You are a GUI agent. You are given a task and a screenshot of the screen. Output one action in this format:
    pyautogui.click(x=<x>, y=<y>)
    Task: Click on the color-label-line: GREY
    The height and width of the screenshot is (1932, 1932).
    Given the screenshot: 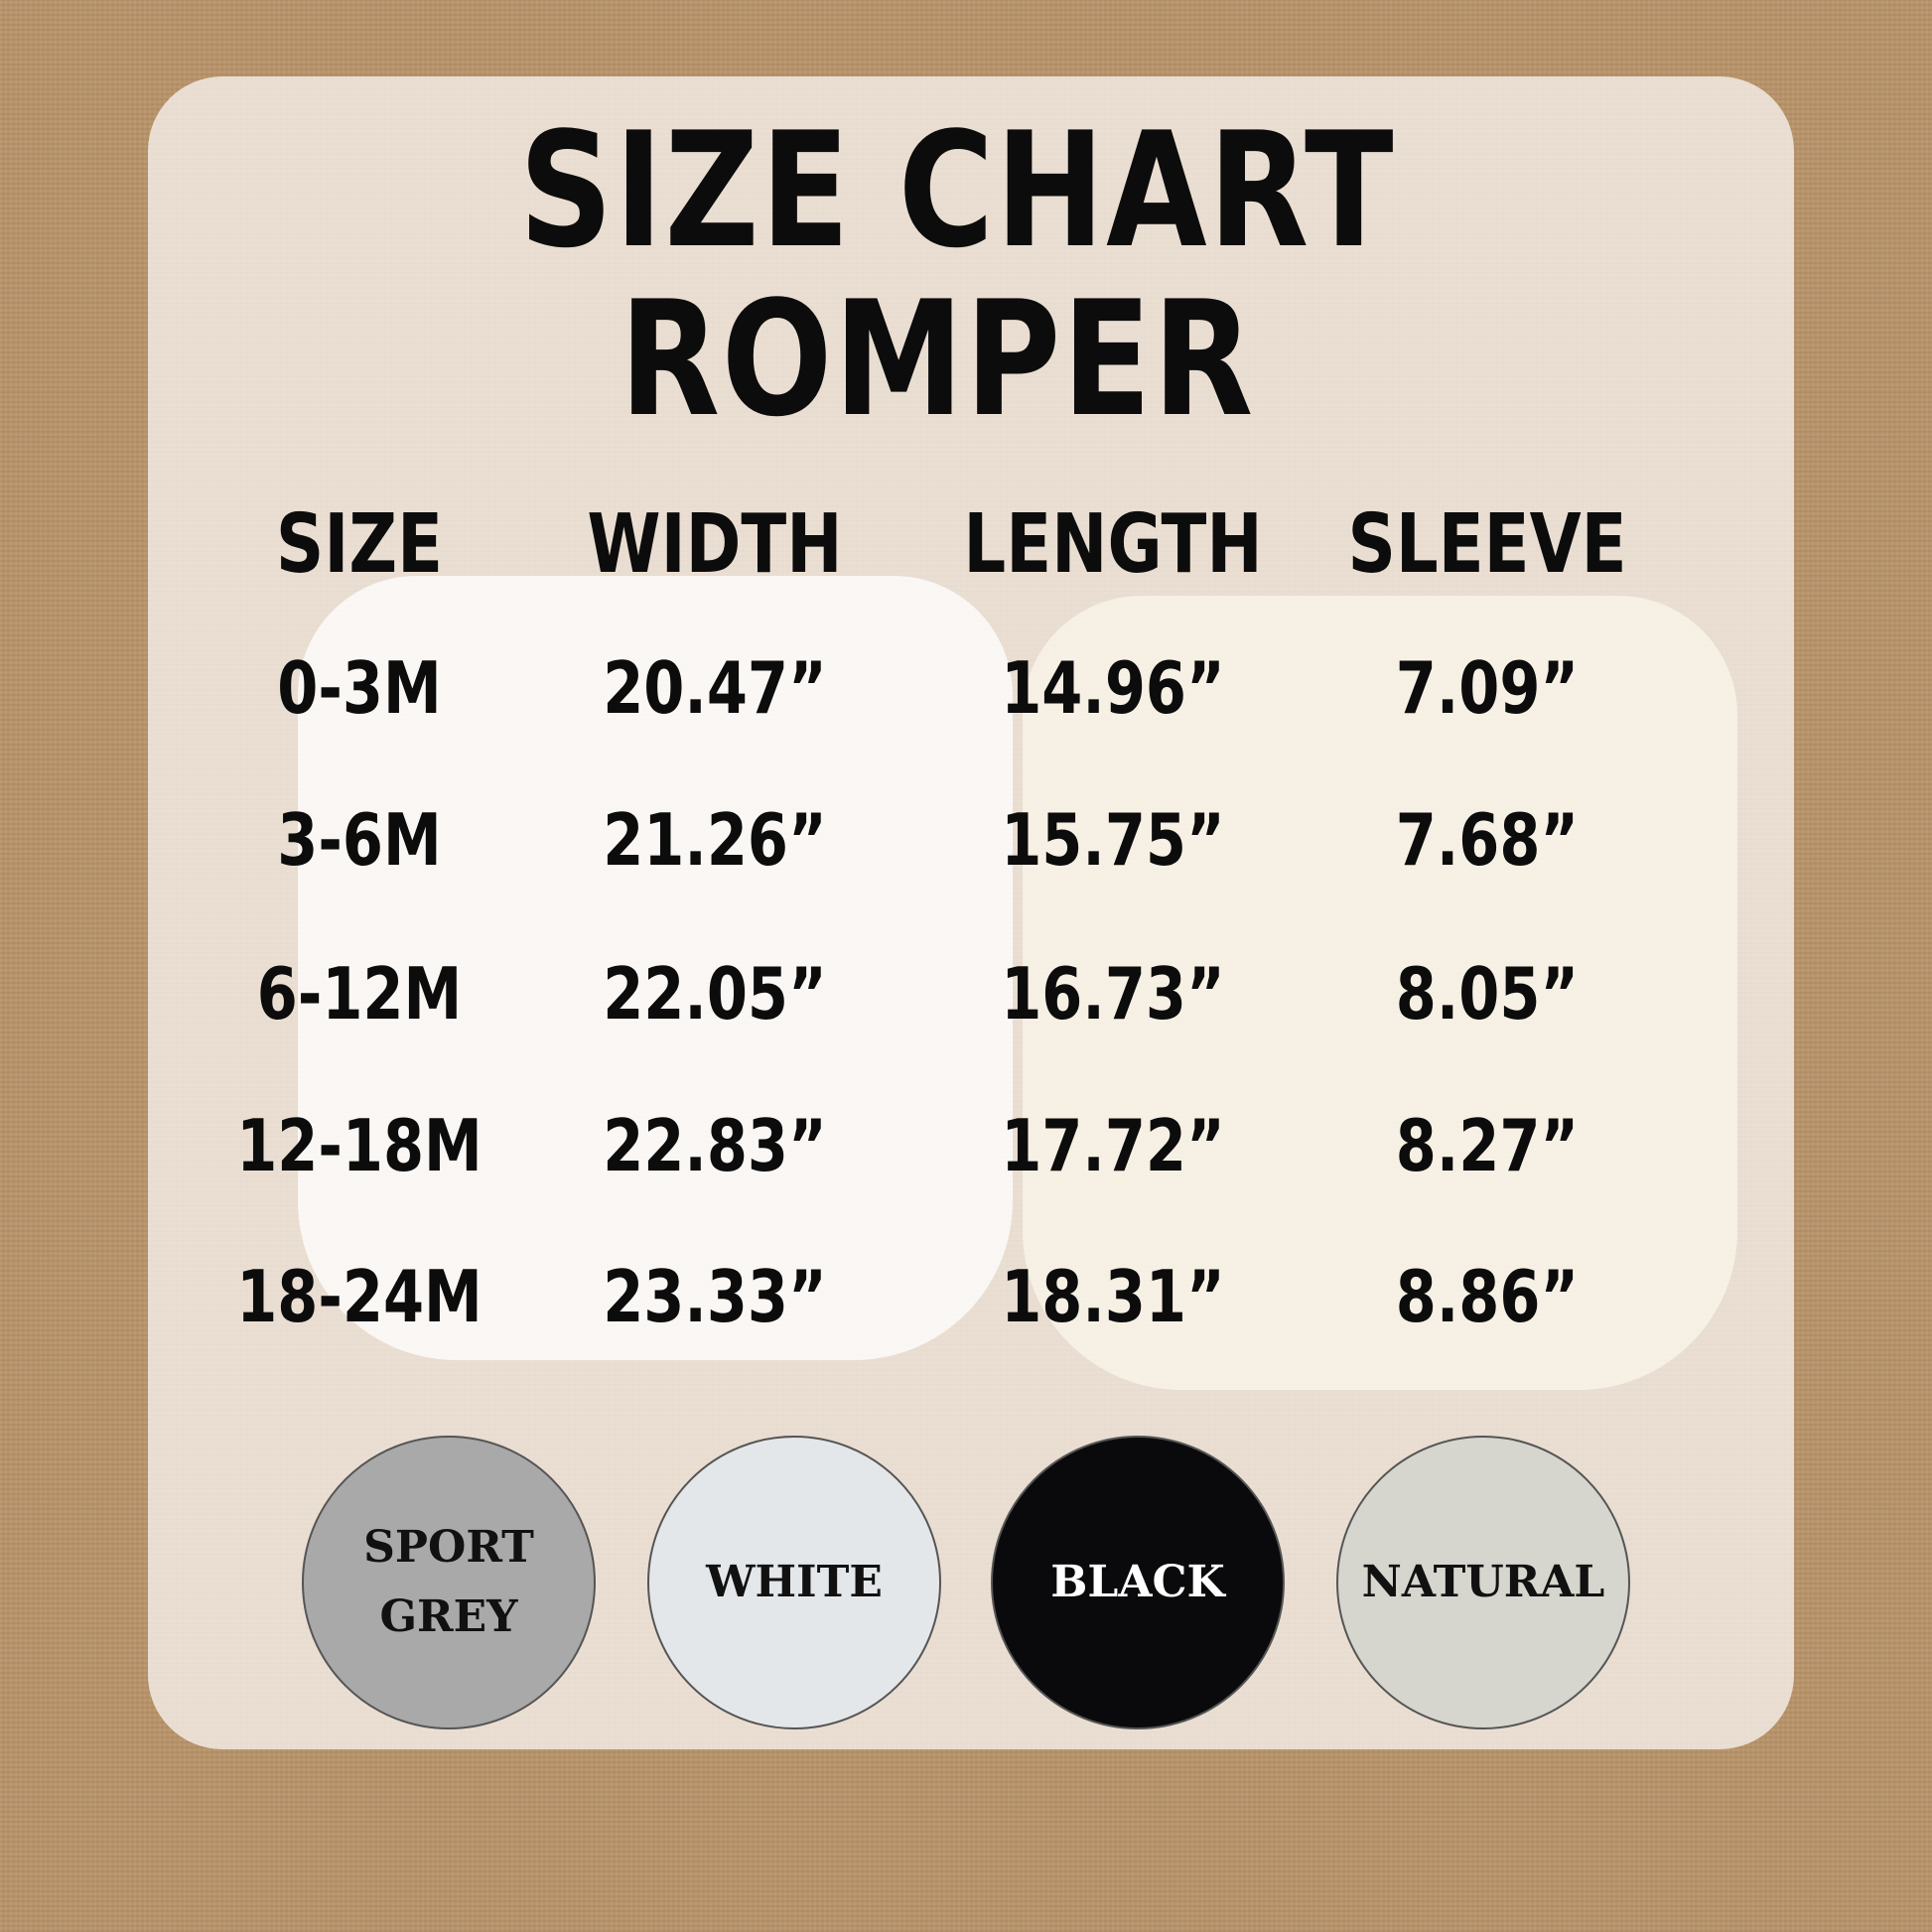 What is the action you would take?
    pyautogui.click(x=448, y=1616)
    